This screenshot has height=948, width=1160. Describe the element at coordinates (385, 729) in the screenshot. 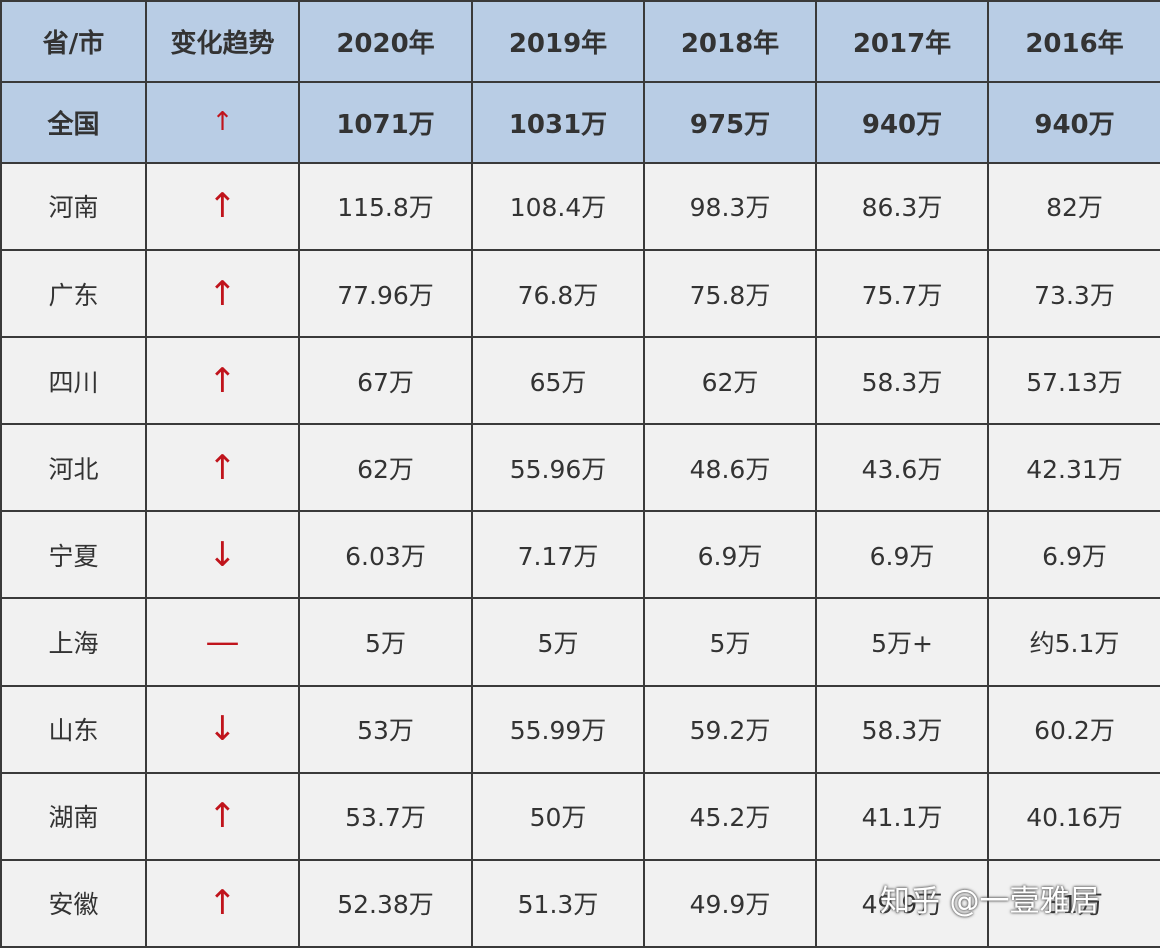

I see `table-cell: 53万` at that location.